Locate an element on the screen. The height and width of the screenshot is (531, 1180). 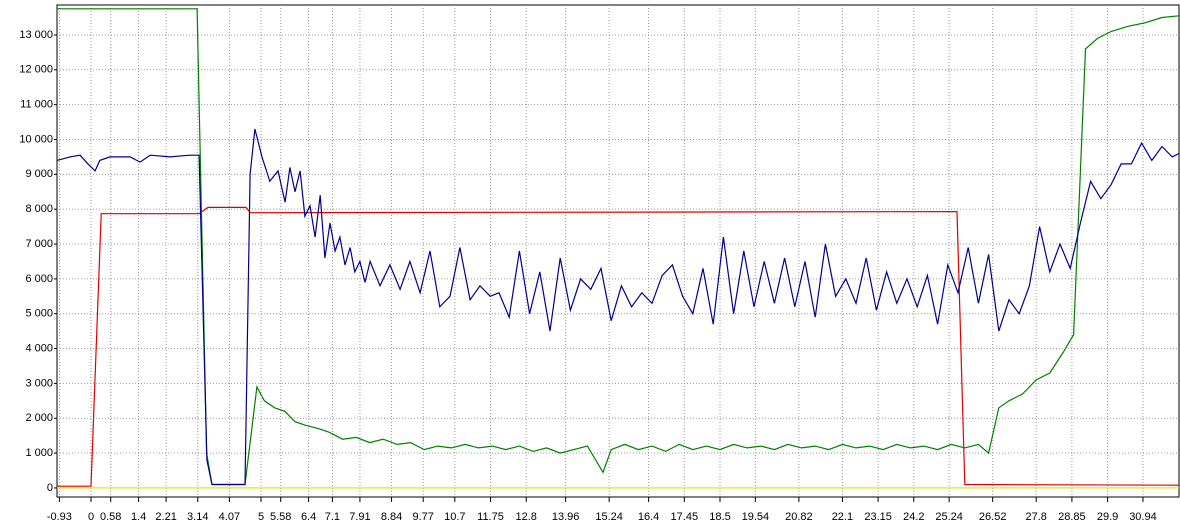
x-tick-label: 7.91 is located at coordinates (359, 517).